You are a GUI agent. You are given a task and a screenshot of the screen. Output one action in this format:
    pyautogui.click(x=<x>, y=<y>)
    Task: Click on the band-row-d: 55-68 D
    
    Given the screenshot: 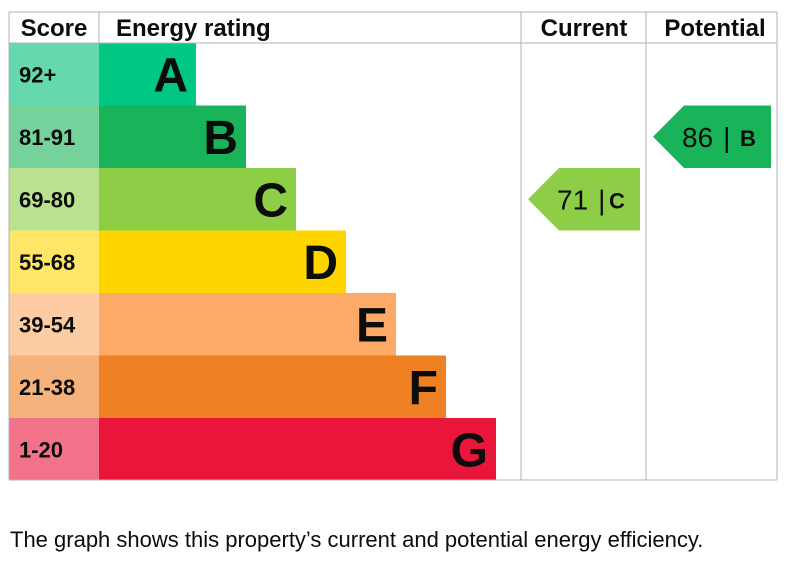 What is the action you would take?
    pyautogui.click(x=177, y=261)
    